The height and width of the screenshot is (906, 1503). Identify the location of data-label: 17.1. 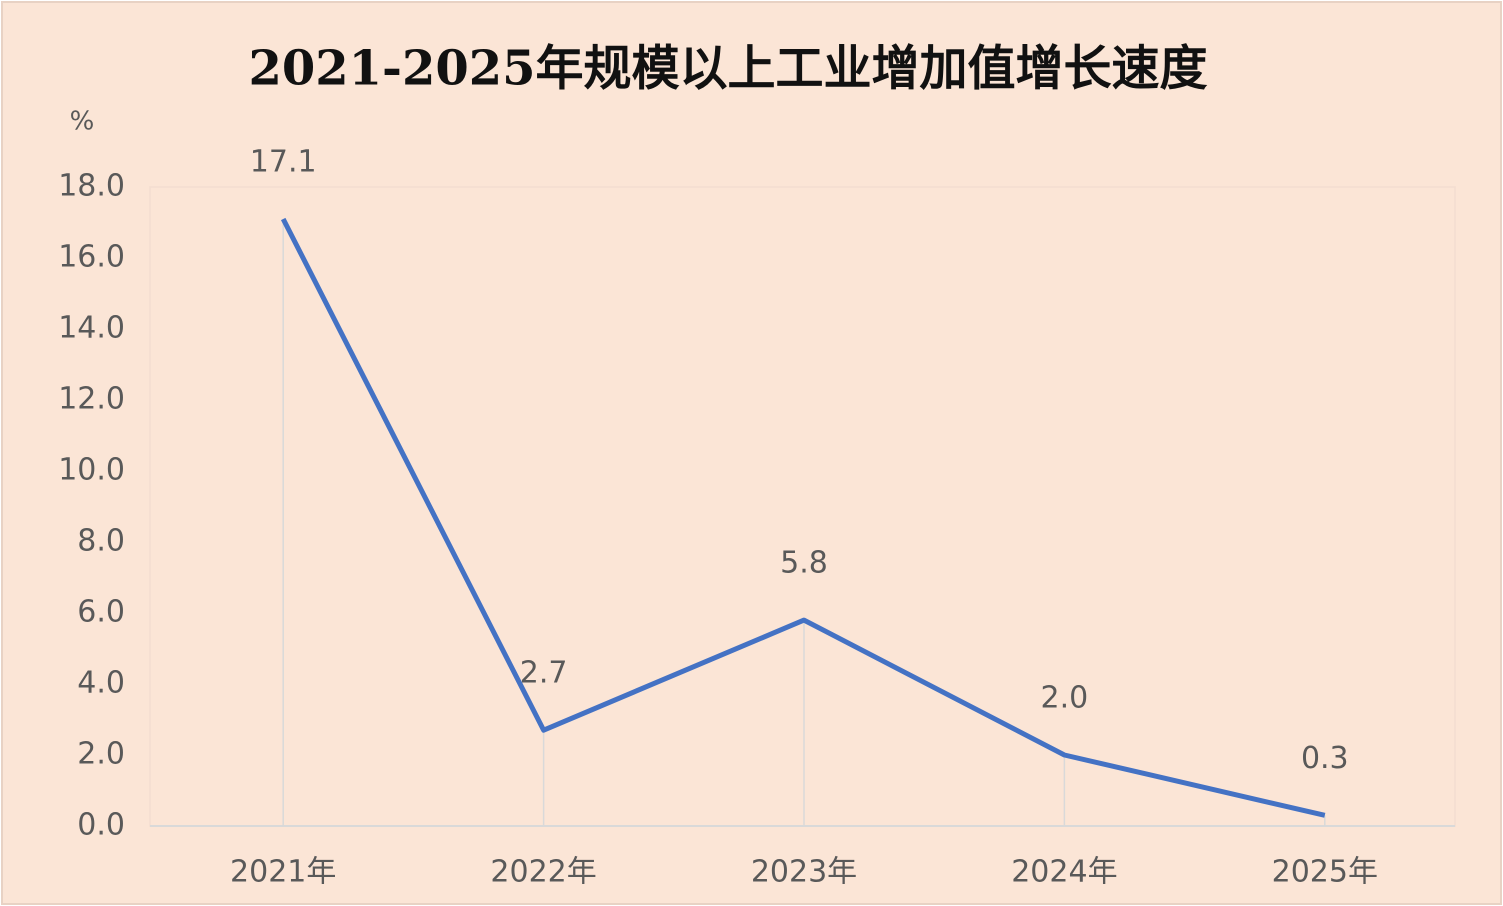
(283, 161).